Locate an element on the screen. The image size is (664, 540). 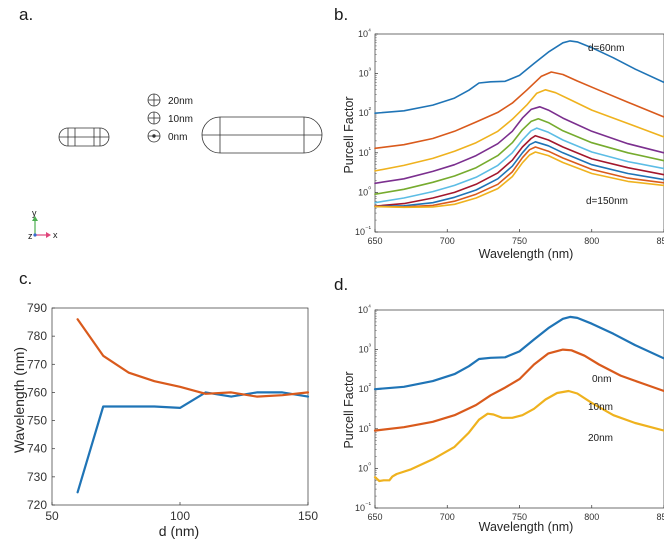
panel-d-ytick-label: 10¹ is located at coordinates (365, 428).